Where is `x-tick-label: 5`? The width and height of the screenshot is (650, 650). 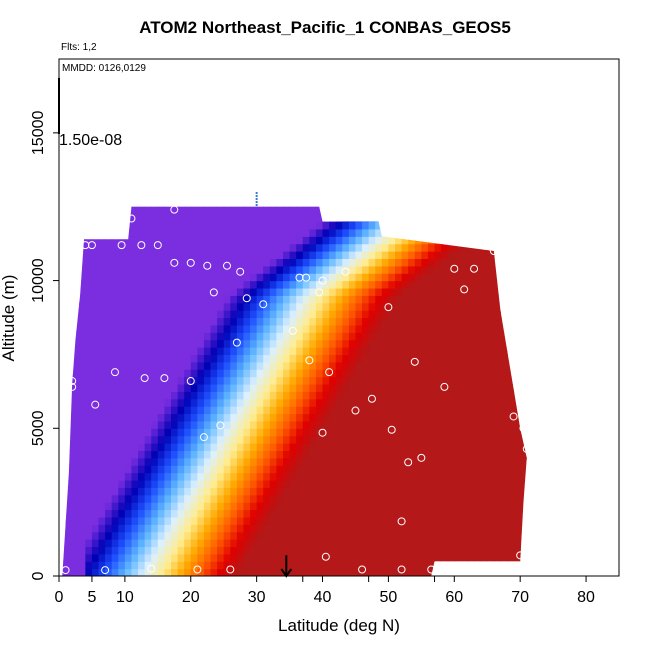 x-tick-label: 5 is located at coordinates (91, 597).